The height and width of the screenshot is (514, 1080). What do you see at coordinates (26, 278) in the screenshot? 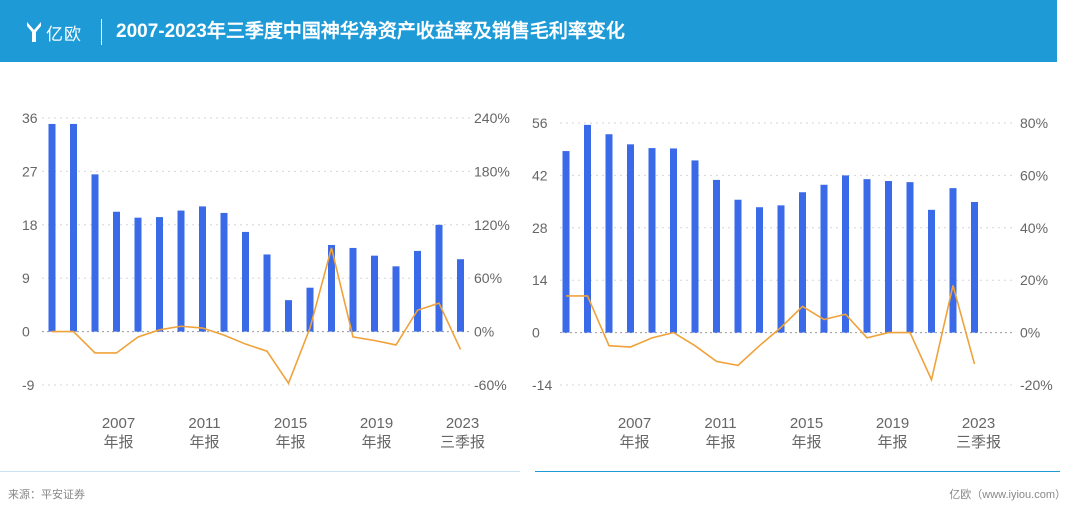
I see `roe-left-tick-label: 9` at bounding box center [26, 278].